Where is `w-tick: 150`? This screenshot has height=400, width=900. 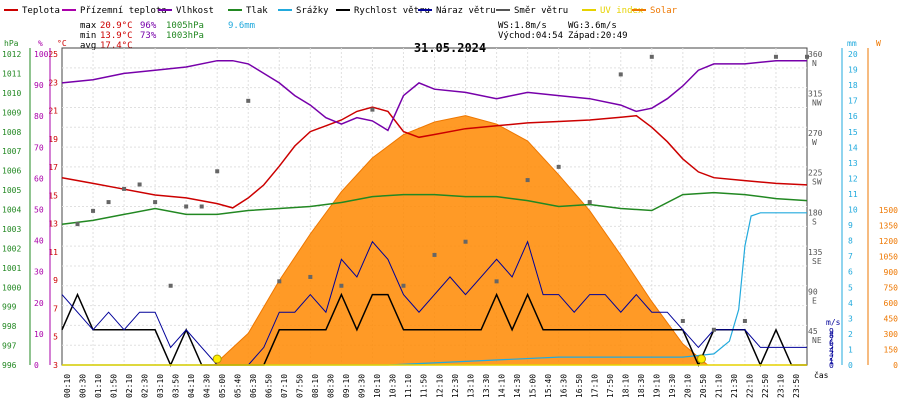
w-tick: 150 is located at coordinates (891, 350).